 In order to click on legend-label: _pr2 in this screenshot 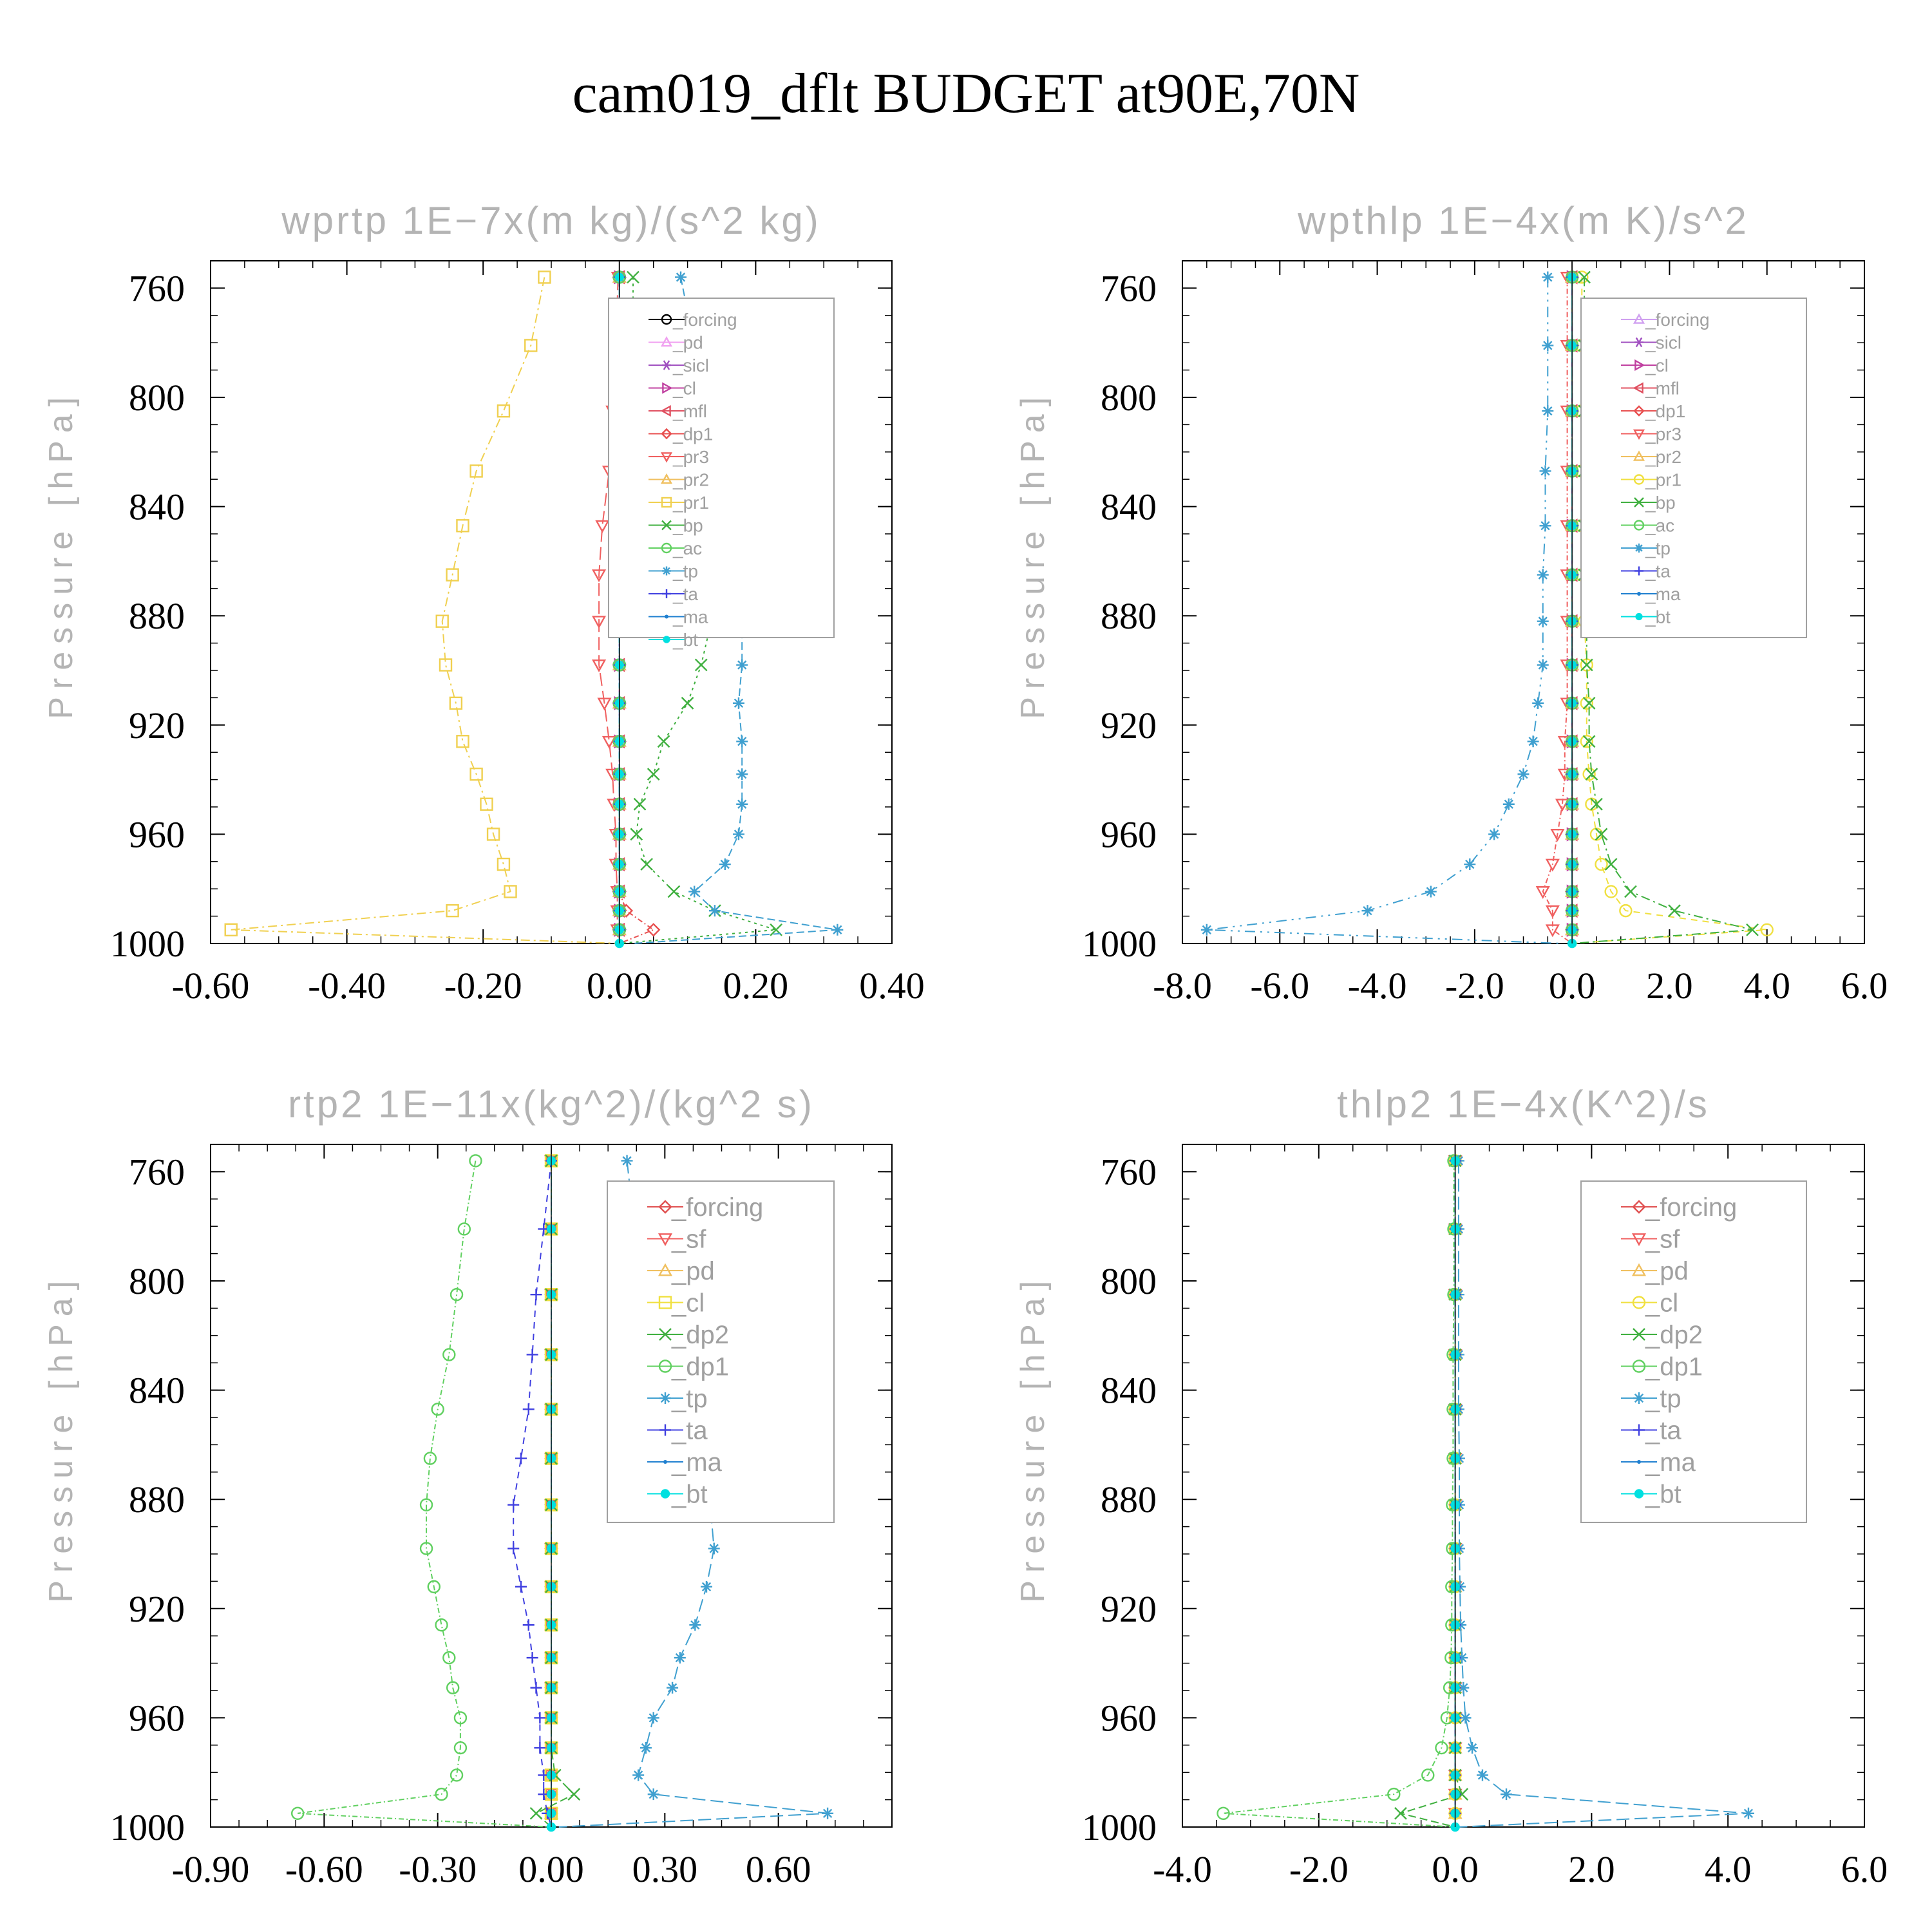, I will do `click(1663, 457)`.